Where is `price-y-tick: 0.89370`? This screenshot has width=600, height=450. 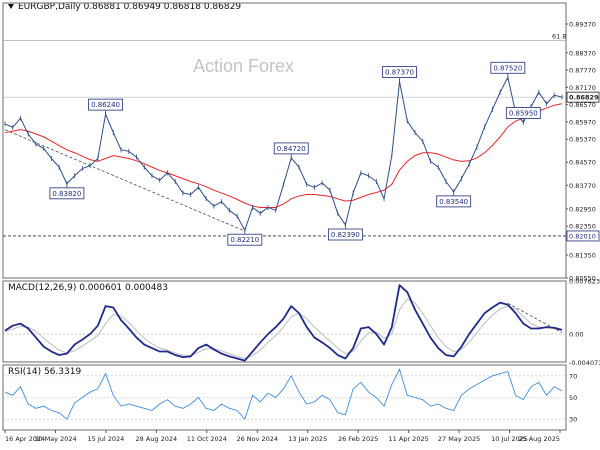 price-y-tick: 0.89370 is located at coordinates (582, 25).